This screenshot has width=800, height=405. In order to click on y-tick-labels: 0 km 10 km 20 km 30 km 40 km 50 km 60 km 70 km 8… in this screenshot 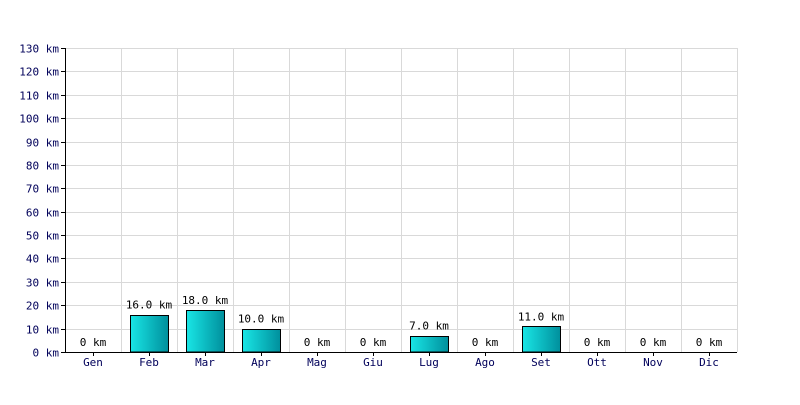, I will do `click(39, 201)`.